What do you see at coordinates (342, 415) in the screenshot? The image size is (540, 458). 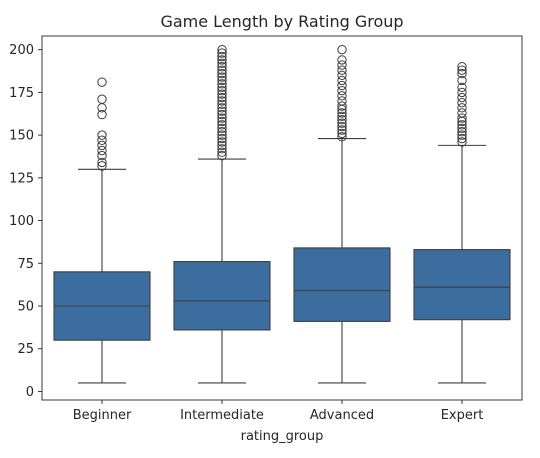 I see `x-tick-label-advanced: Advanced` at bounding box center [342, 415].